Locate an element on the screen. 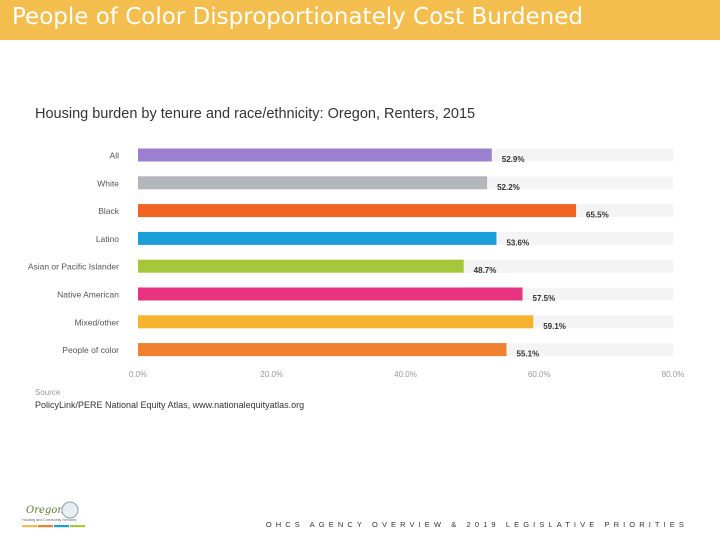 This screenshot has height=540, width=720. oregon-housing-logo: Oregon Housing and Community Services is located at coordinates (53, 514).